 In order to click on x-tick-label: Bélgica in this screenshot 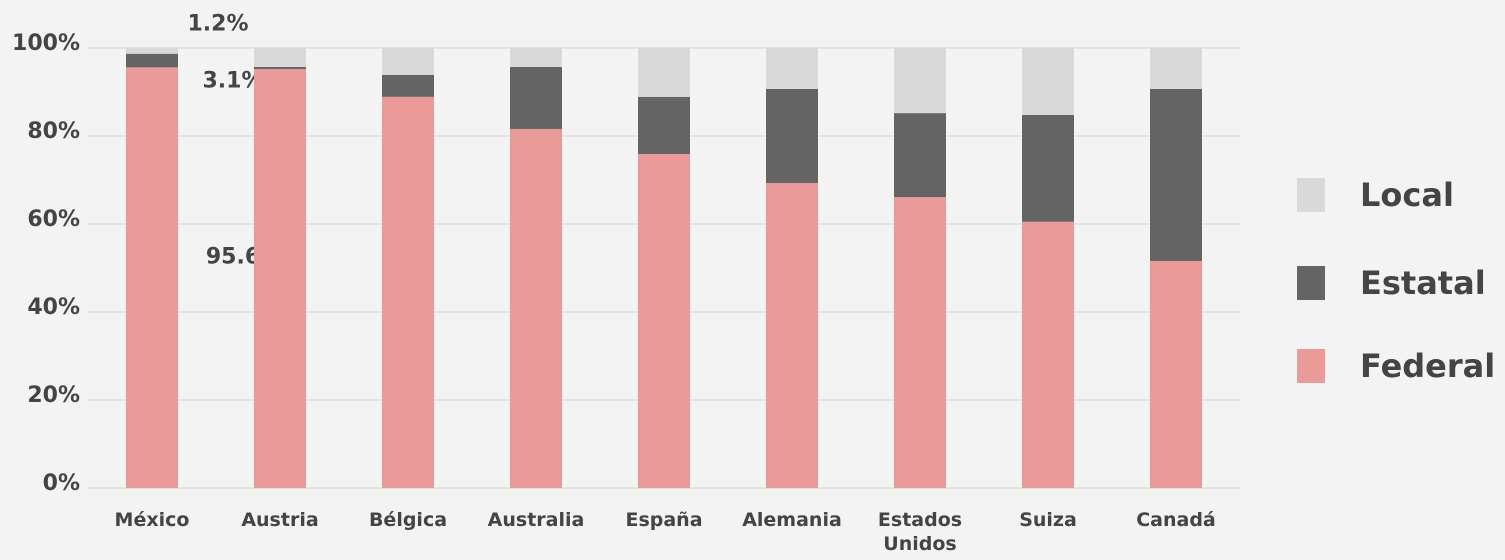, I will do `click(408, 520)`.